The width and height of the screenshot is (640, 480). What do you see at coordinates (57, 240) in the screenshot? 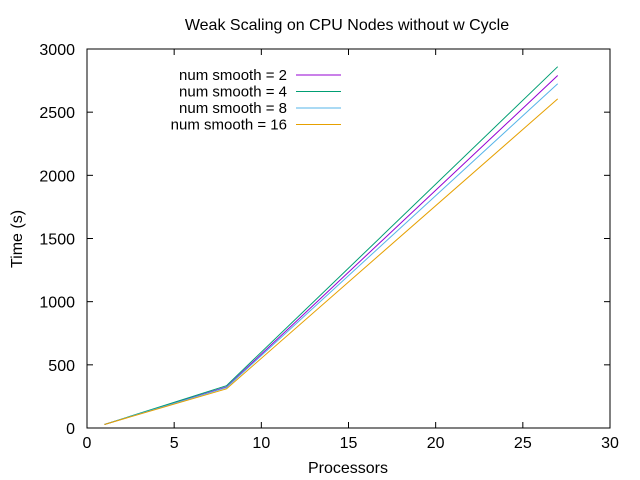
I see `y-tick-label: 1500` at bounding box center [57, 240].